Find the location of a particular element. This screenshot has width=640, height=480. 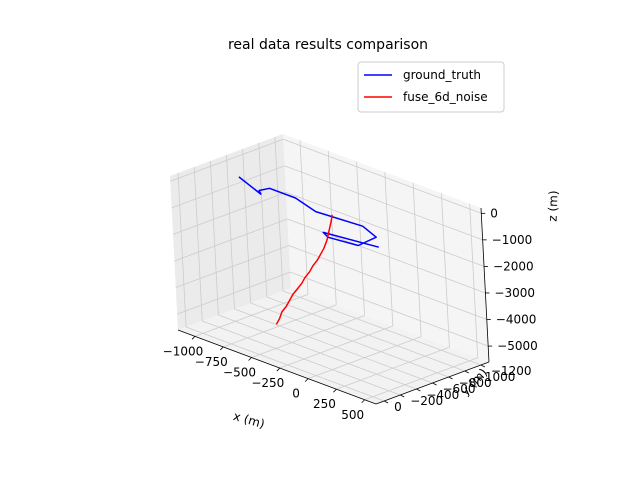

z-tick-label: −1000 is located at coordinates (512, 240).